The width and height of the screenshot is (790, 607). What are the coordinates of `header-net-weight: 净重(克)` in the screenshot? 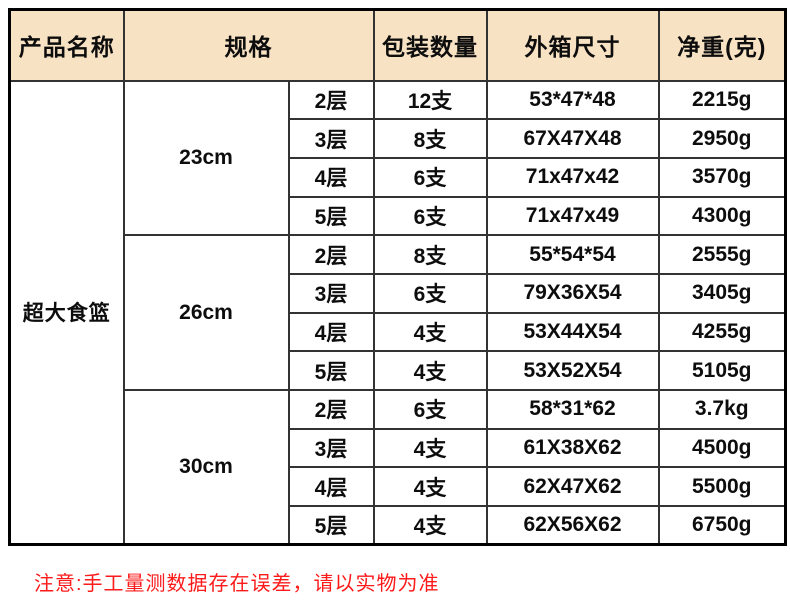 It's located at (722, 45).